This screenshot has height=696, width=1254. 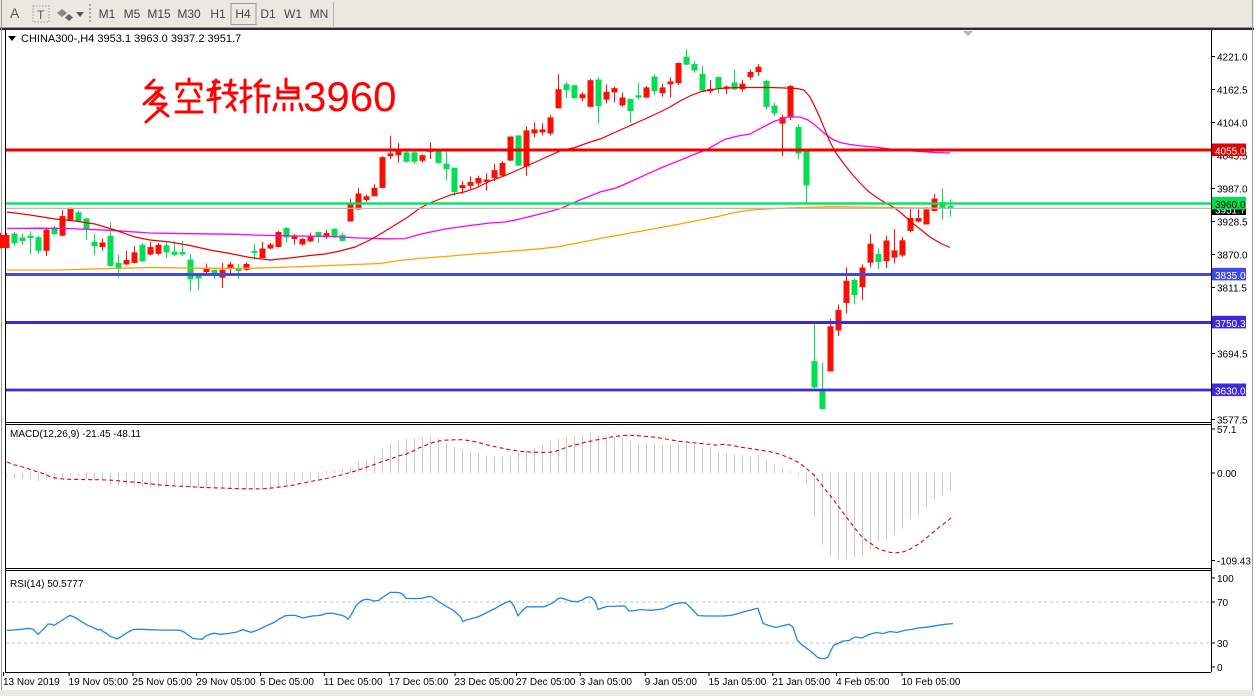 I want to click on svg-text: 30, so click(x=1223, y=644).